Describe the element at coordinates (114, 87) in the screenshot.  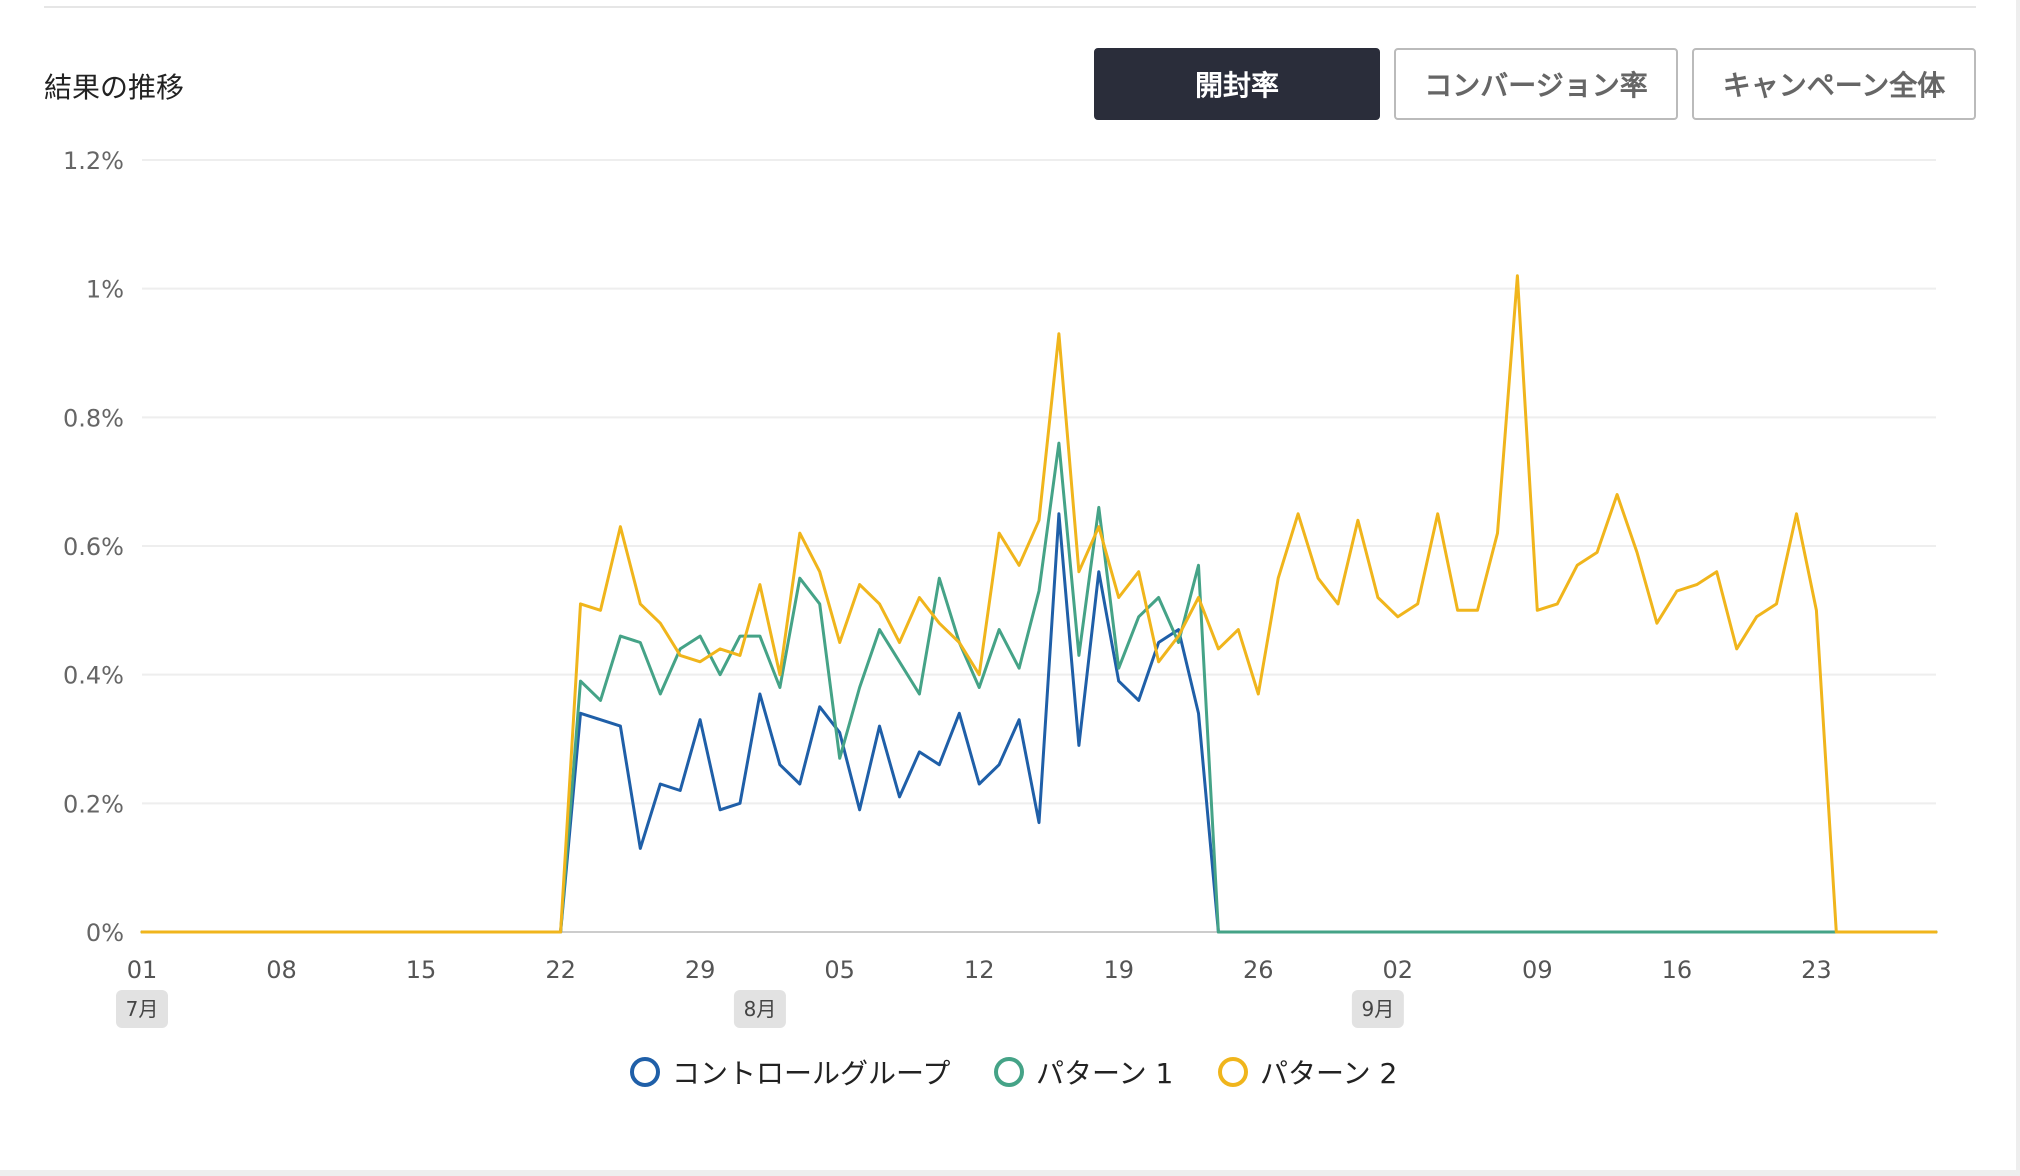
I see `section-title: 結果の推移` at that location.